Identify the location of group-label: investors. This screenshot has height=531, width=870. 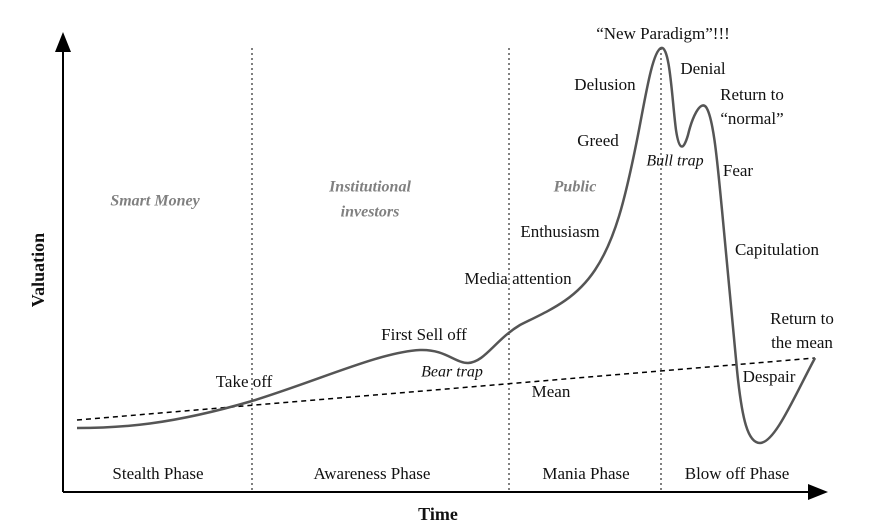
(370, 212).